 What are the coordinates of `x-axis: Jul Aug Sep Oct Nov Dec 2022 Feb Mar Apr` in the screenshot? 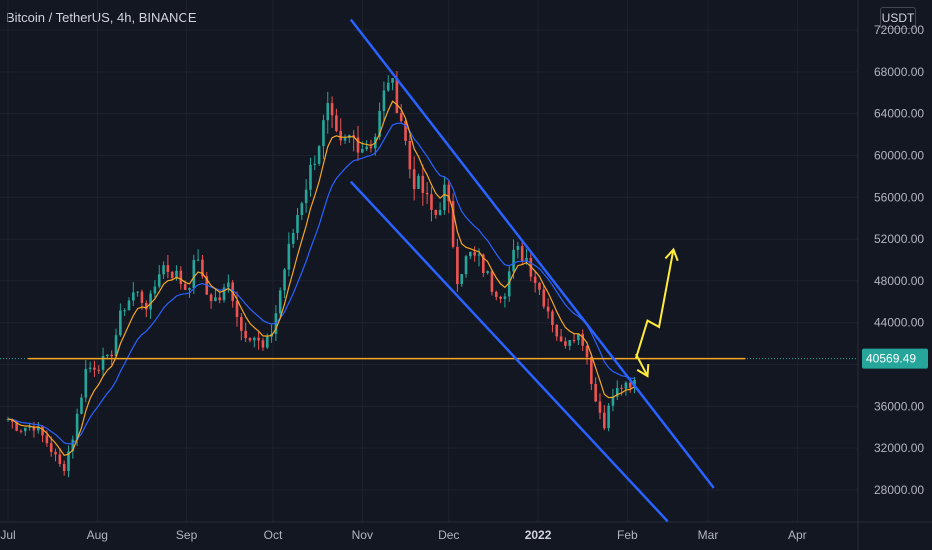 It's located at (403, 535).